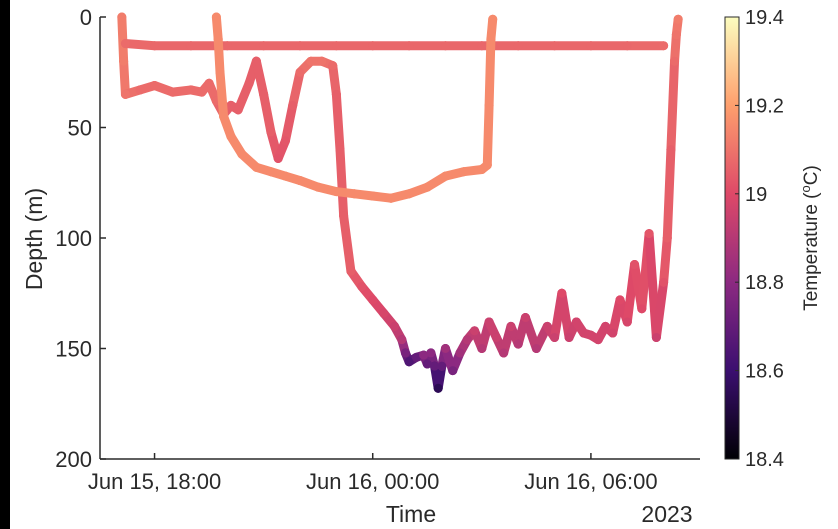 This screenshot has height=529, width=838. What do you see at coordinates (732, 238) in the screenshot?
I see `colorbar-gradient` at bounding box center [732, 238].